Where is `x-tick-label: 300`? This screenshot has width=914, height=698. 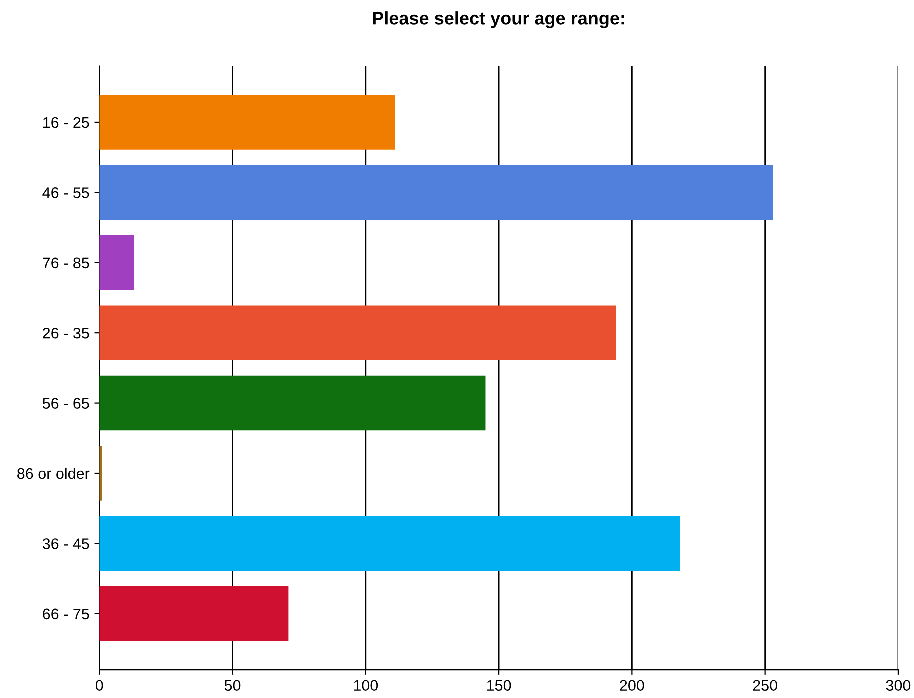 x-tick-label: 300 is located at coordinates (898, 686).